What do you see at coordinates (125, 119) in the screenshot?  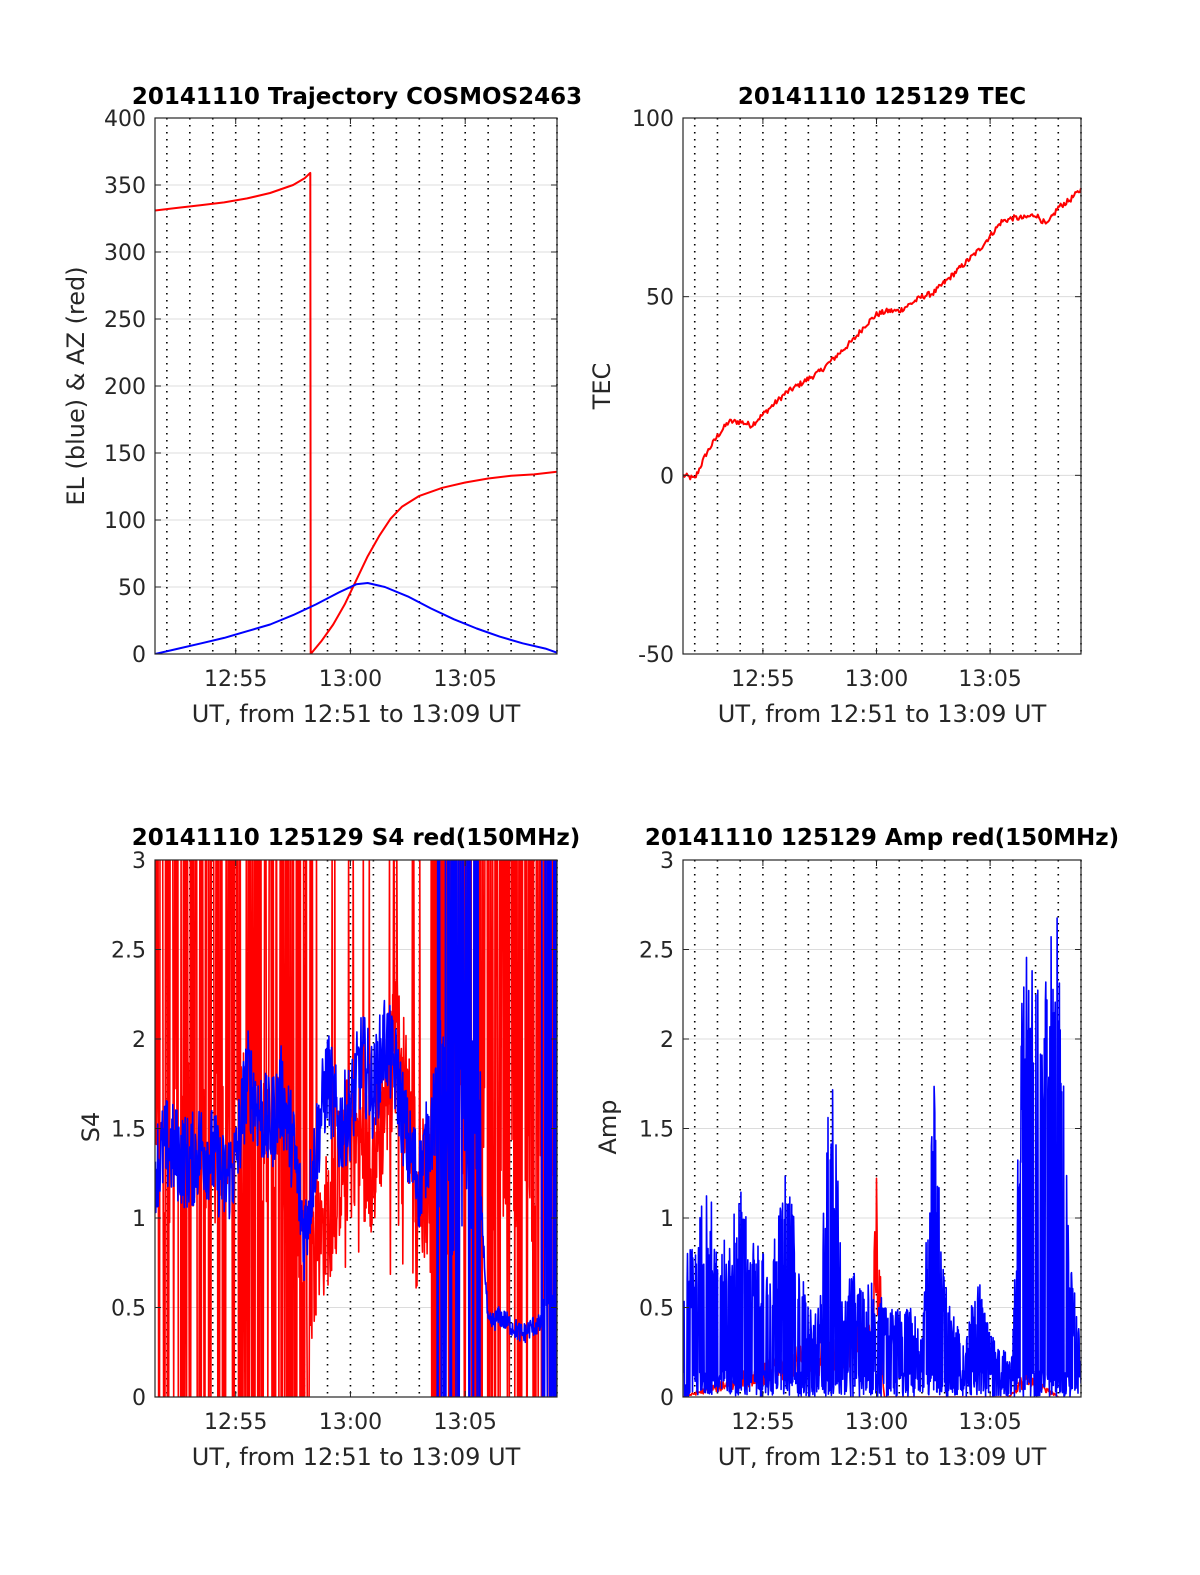 I see `y-tick-label: 400` at bounding box center [125, 119].